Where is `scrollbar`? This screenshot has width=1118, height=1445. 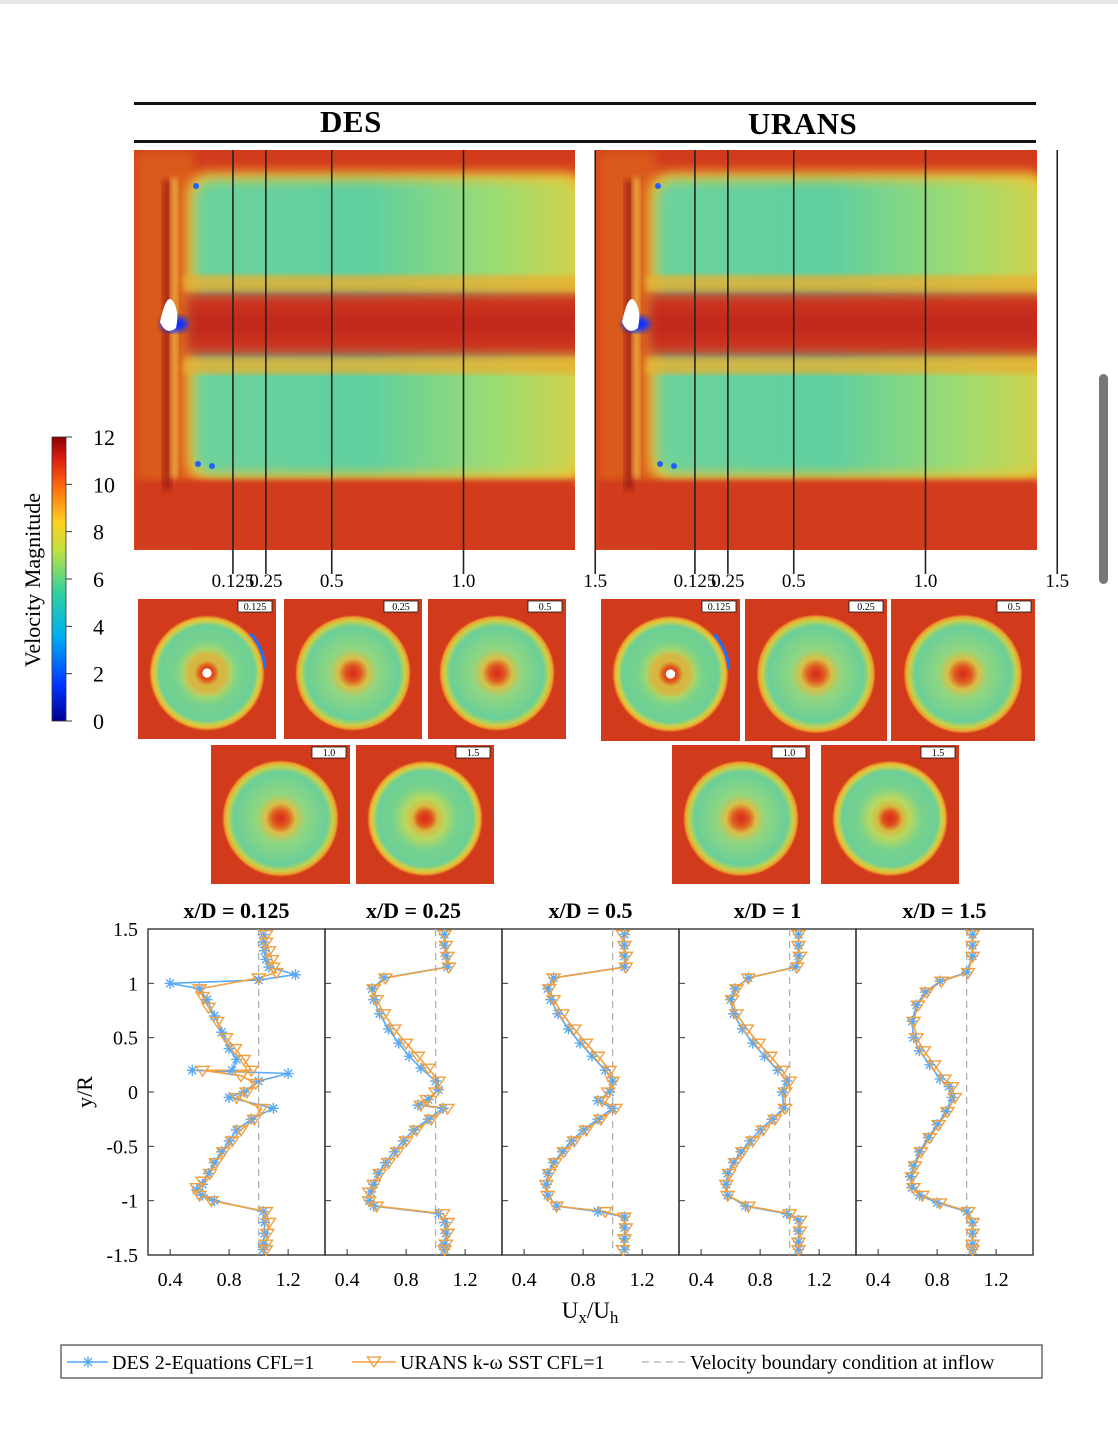
scrollbar is located at coordinates (1103, 479).